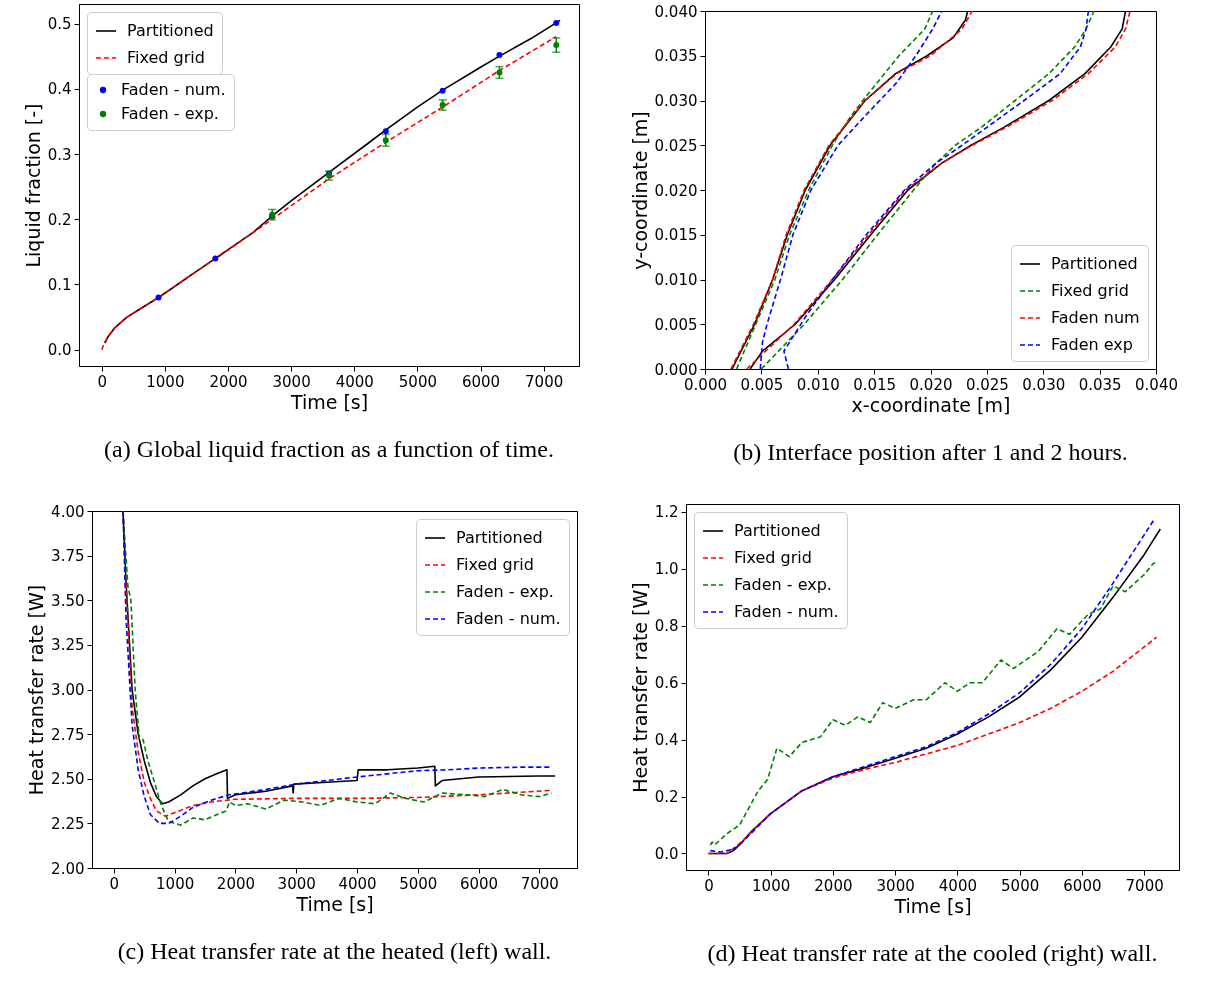  I want to click on x-axis-title: x-coordinate [m], so click(931, 404).